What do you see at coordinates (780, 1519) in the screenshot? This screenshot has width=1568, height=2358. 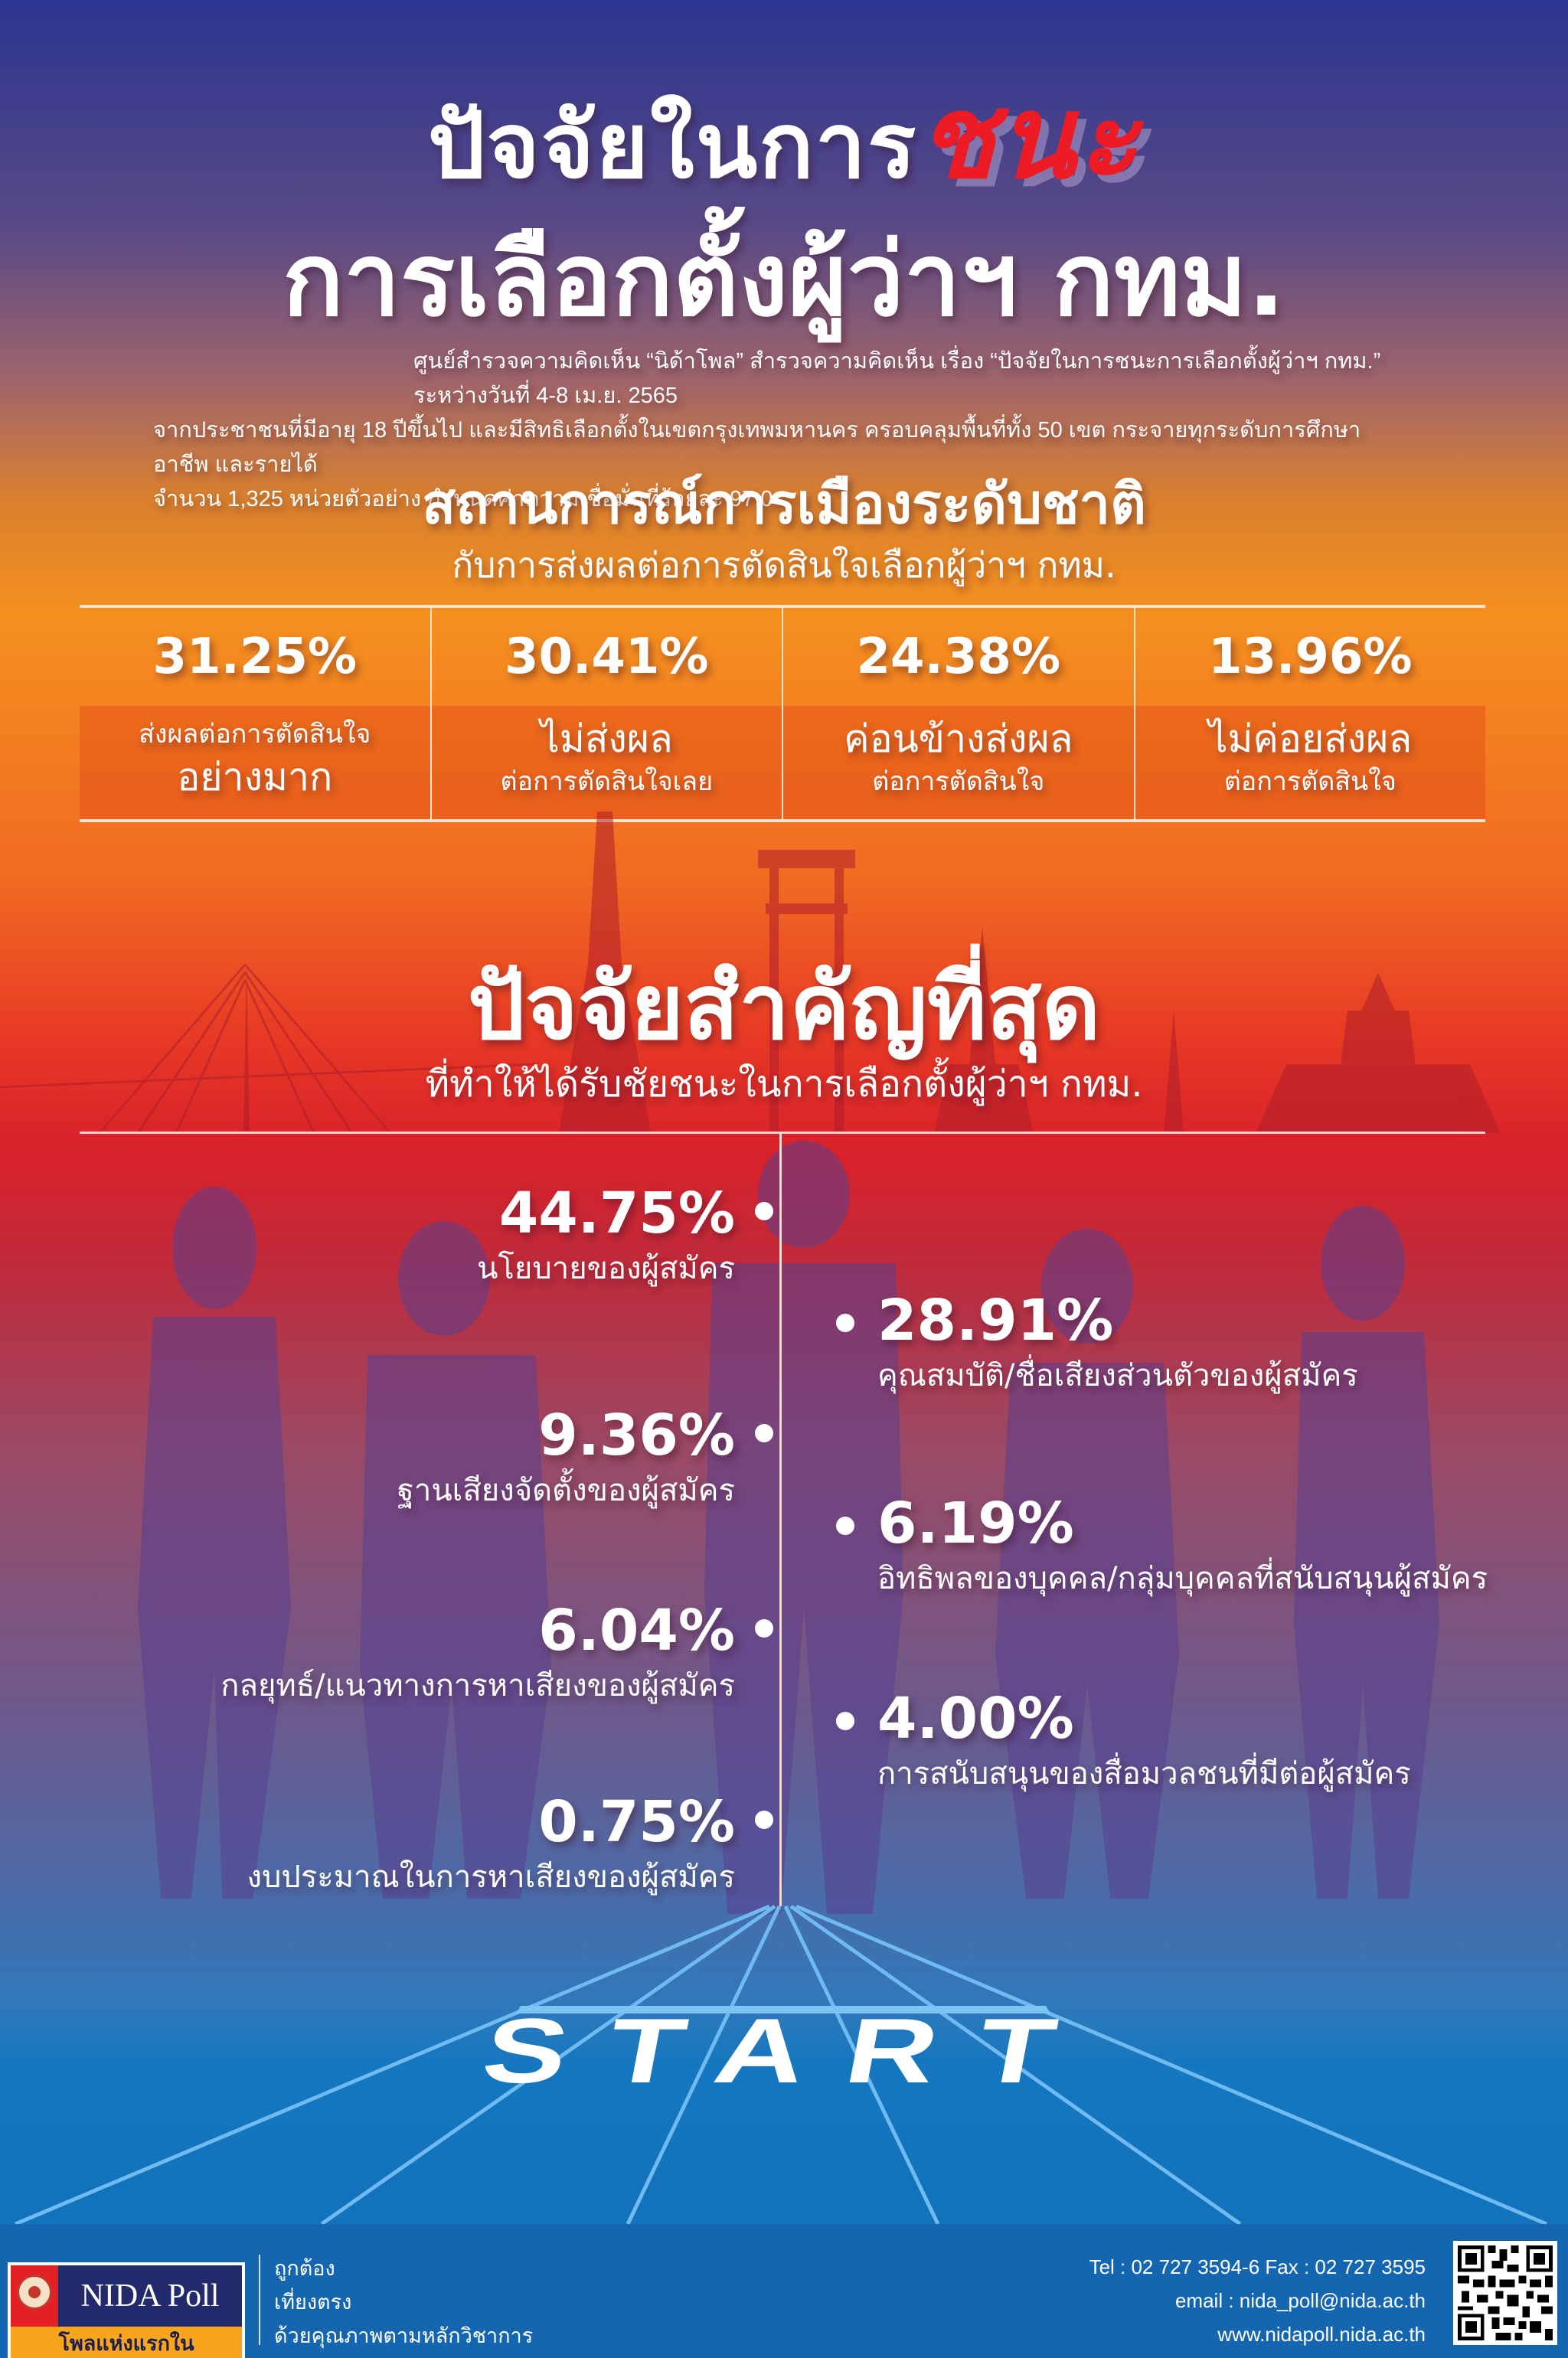 I see `section-divider-vertical` at bounding box center [780, 1519].